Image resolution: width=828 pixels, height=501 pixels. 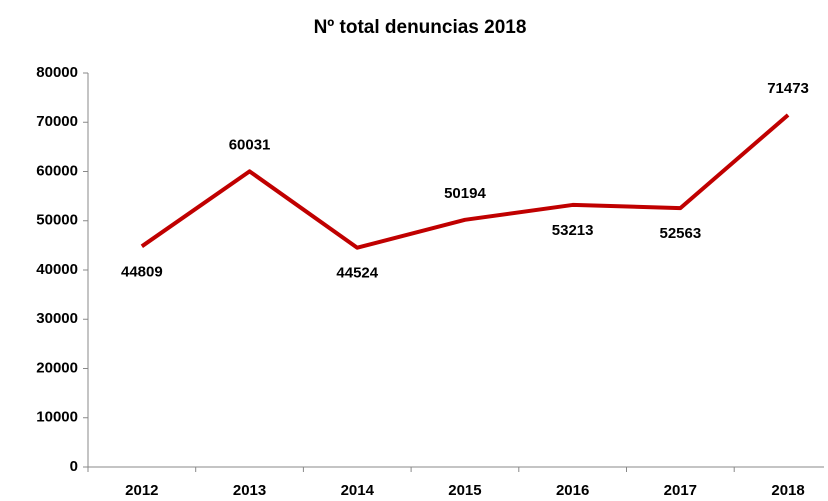 What do you see at coordinates (249, 490) in the screenshot?
I see `x-tick-label: 2013` at bounding box center [249, 490].